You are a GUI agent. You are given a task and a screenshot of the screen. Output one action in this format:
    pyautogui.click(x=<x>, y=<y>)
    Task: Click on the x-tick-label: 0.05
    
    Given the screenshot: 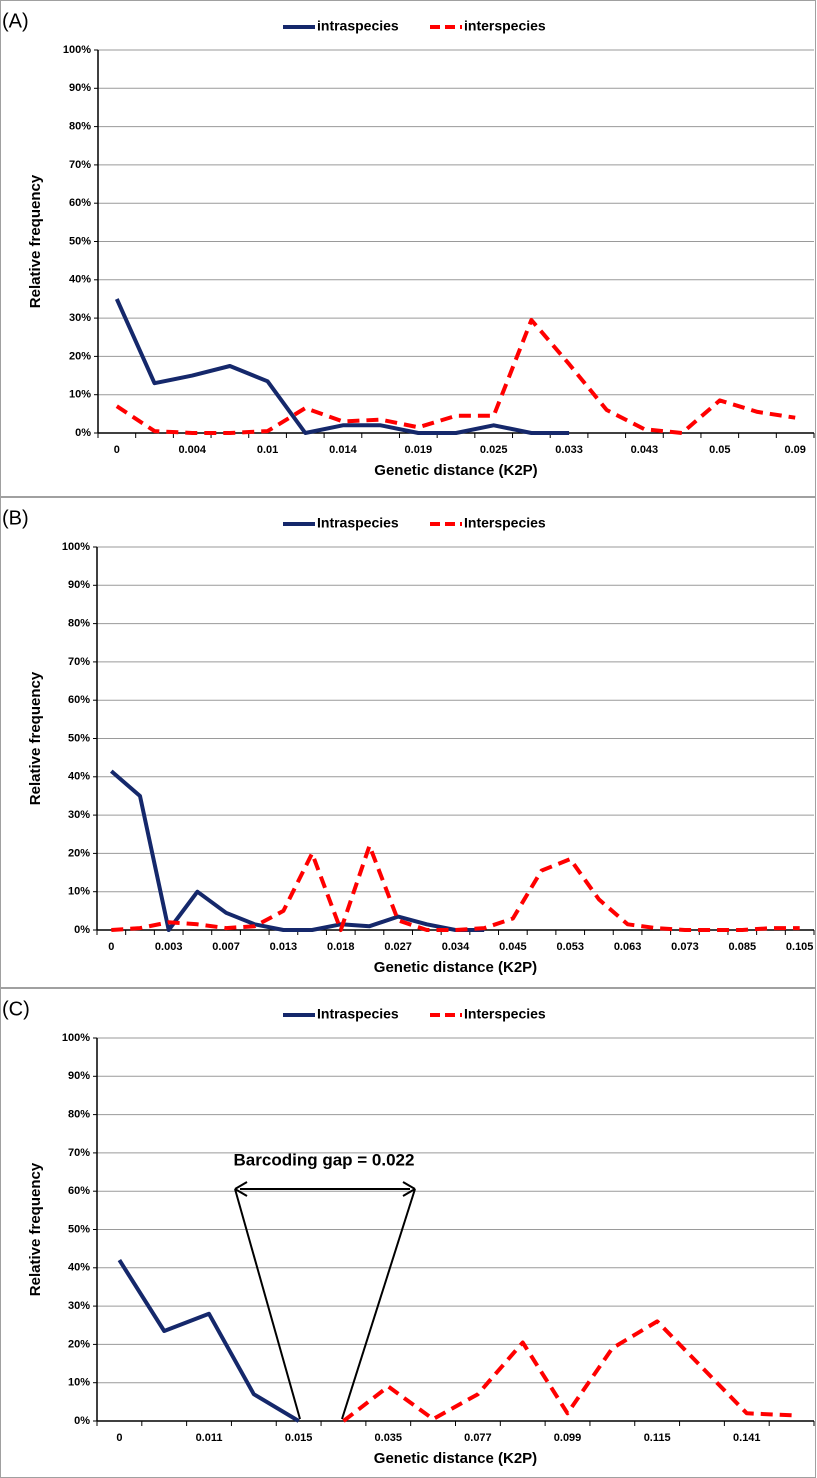 What is the action you would take?
    pyautogui.click(x=719, y=450)
    